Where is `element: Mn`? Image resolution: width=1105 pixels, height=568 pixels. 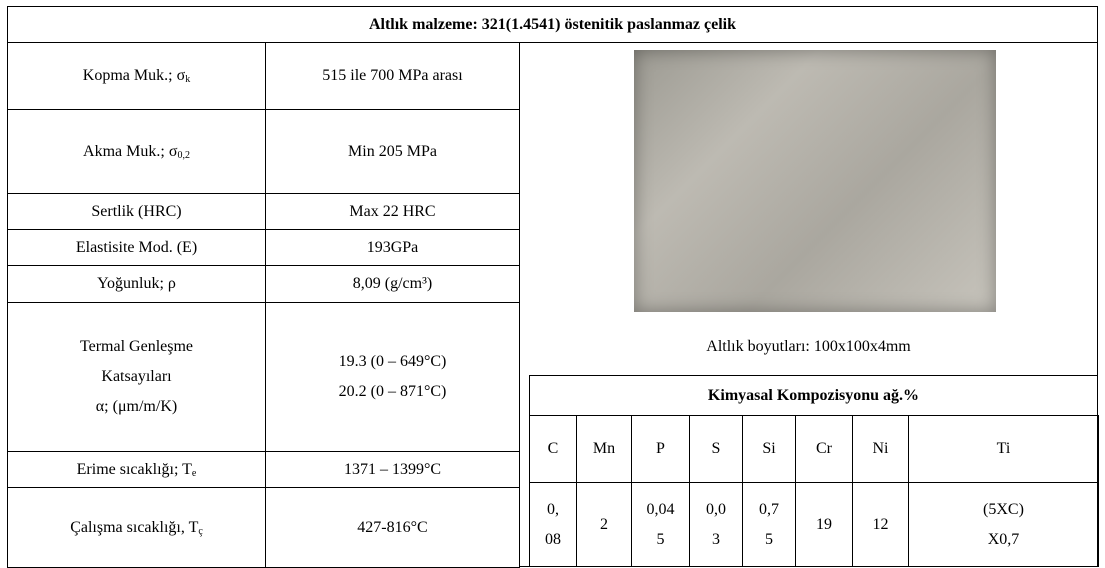 element: Mn is located at coordinates (604, 448).